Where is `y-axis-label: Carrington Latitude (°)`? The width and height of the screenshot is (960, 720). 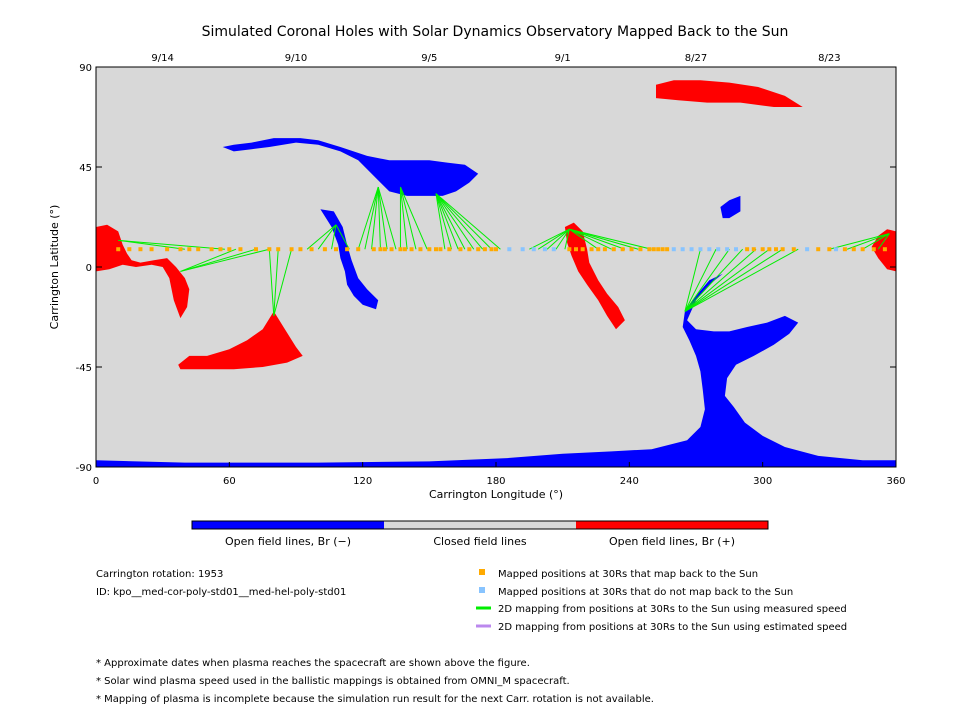 y-axis-label: Carrington Latitude (°) is located at coordinates (54, 267).